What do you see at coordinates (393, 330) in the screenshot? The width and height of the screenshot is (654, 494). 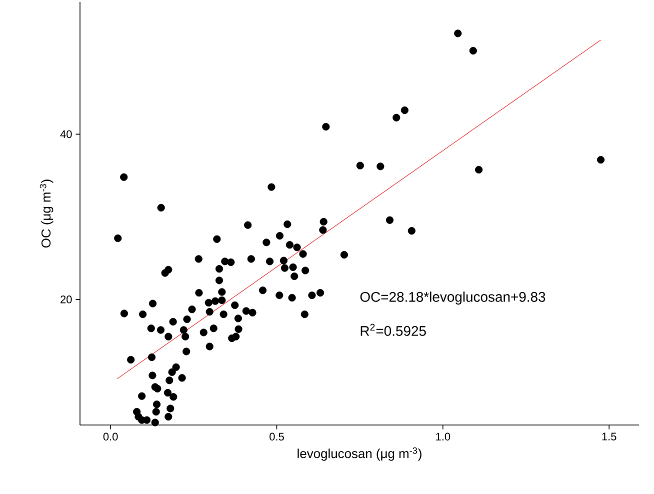 I see `annotation: R$^{2}$=0.5925` at bounding box center [393, 330].